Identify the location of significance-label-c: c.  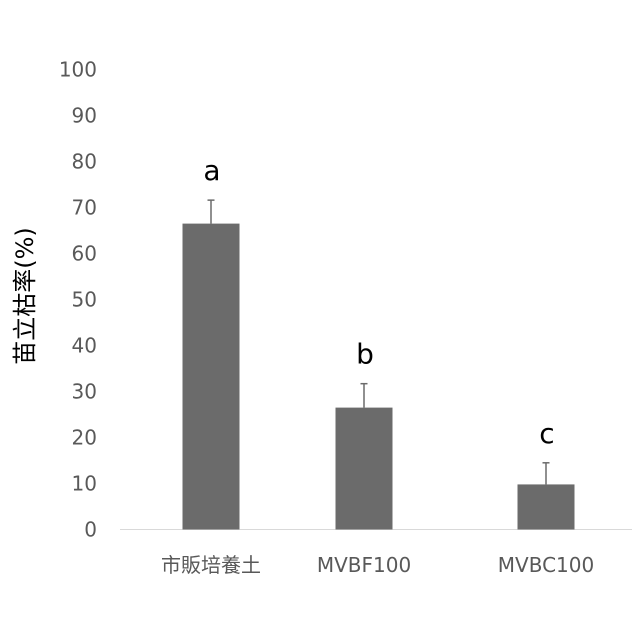
(546, 433).